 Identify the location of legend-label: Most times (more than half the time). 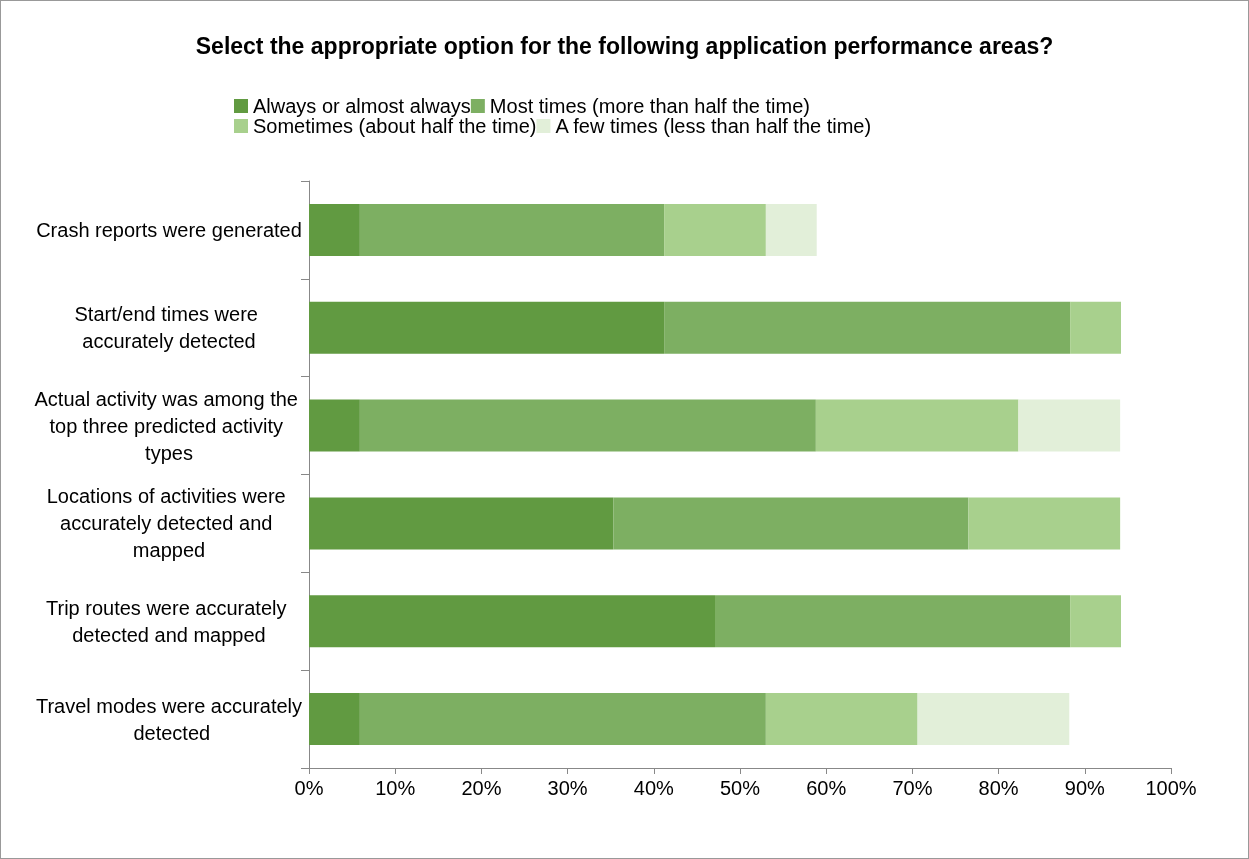
(649, 106).